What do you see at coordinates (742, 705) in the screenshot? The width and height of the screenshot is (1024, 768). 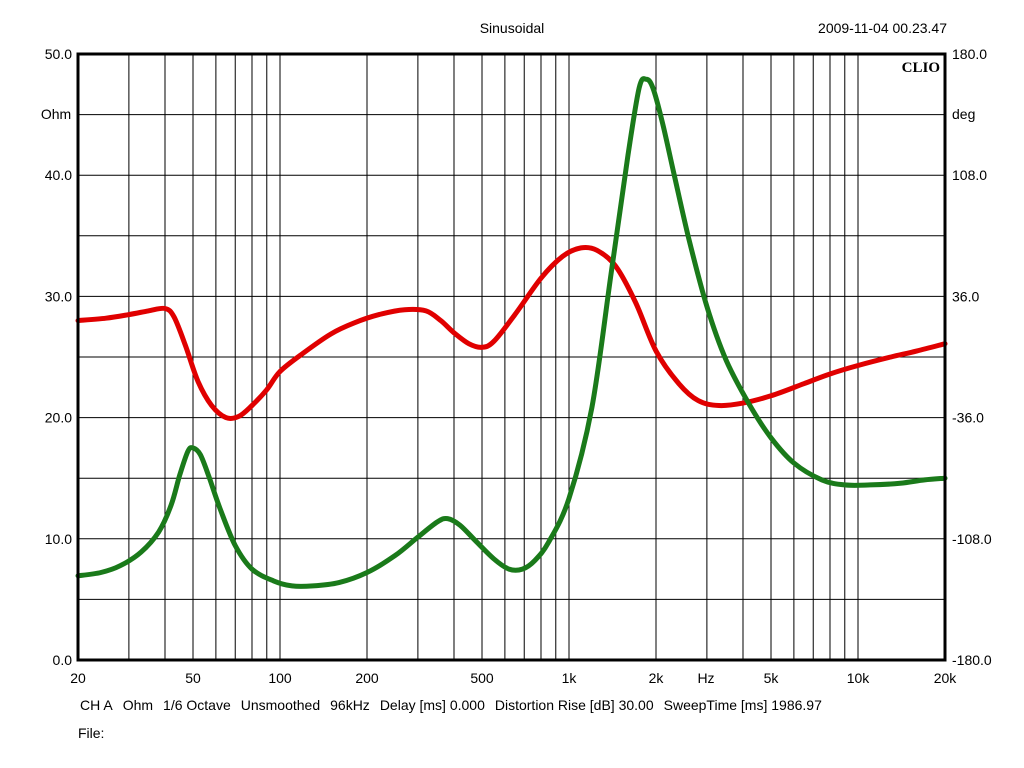 I see `sweep-label: SweepTime [ms] 1986.97` at bounding box center [742, 705].